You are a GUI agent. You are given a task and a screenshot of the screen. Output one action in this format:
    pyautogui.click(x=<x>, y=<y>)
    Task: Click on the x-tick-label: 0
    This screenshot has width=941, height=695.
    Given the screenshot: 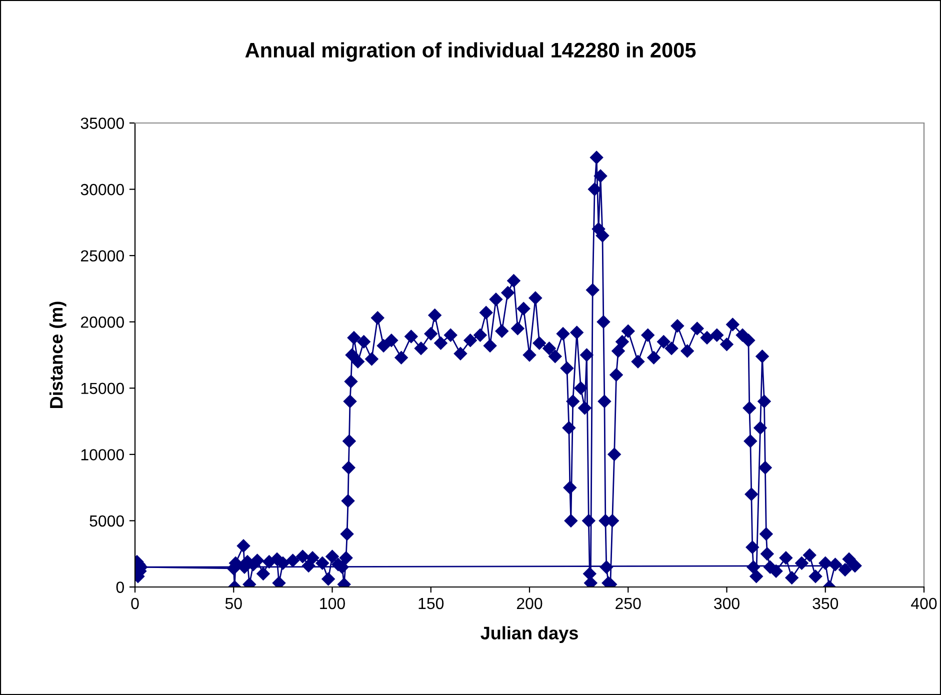 What is the action you would take?
    pyautogui.click(x=135, y=604)
    